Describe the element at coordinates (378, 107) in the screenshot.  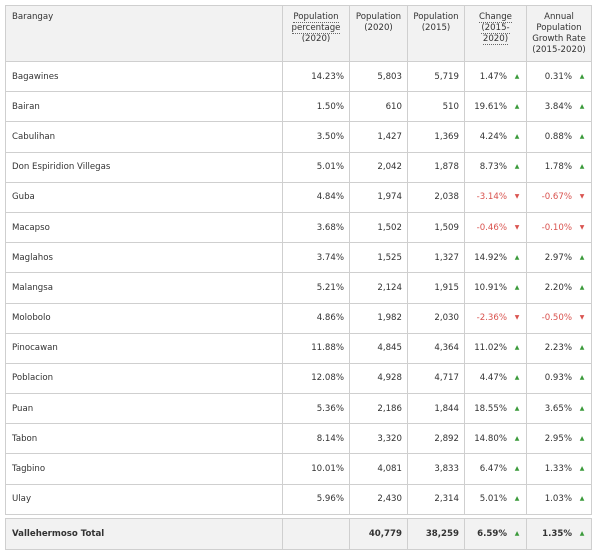
I see `population-2020: 610` at that location.